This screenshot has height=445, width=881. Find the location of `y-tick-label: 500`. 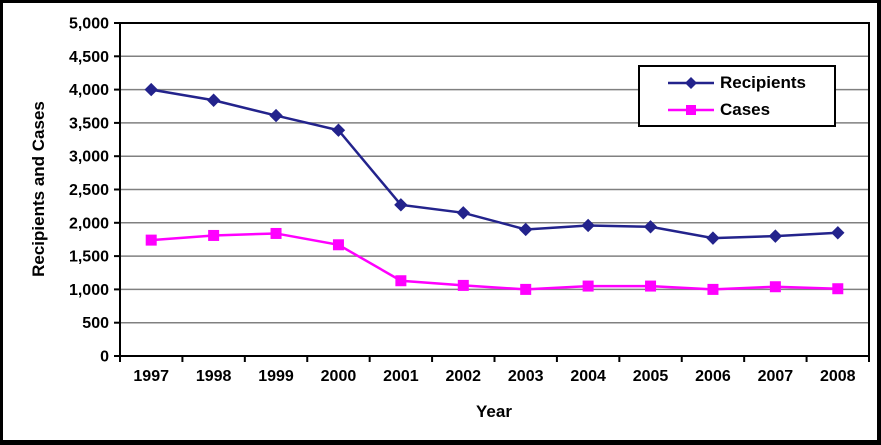

y-tick-label: 500 is located at coordinates (95, 323).